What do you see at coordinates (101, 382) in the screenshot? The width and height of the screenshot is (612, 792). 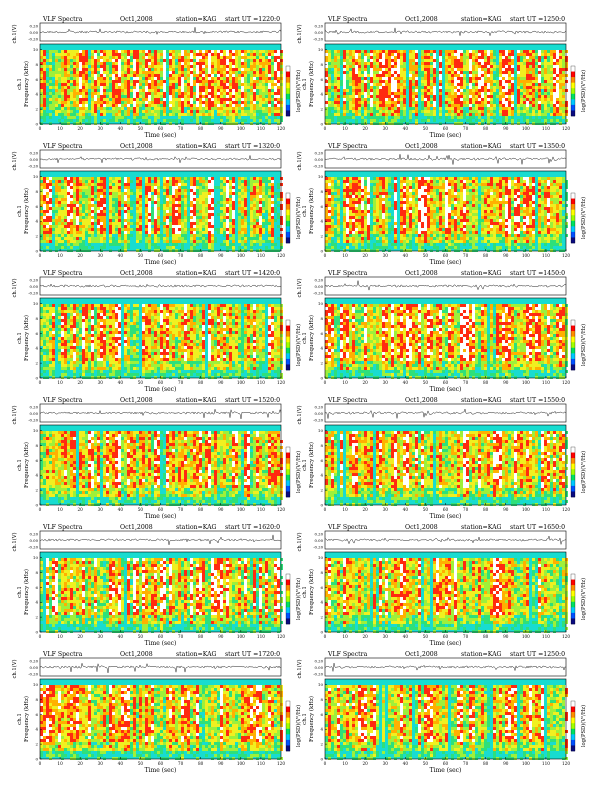 I see `time-tick-label: 30` at bounding box center [101, 382].